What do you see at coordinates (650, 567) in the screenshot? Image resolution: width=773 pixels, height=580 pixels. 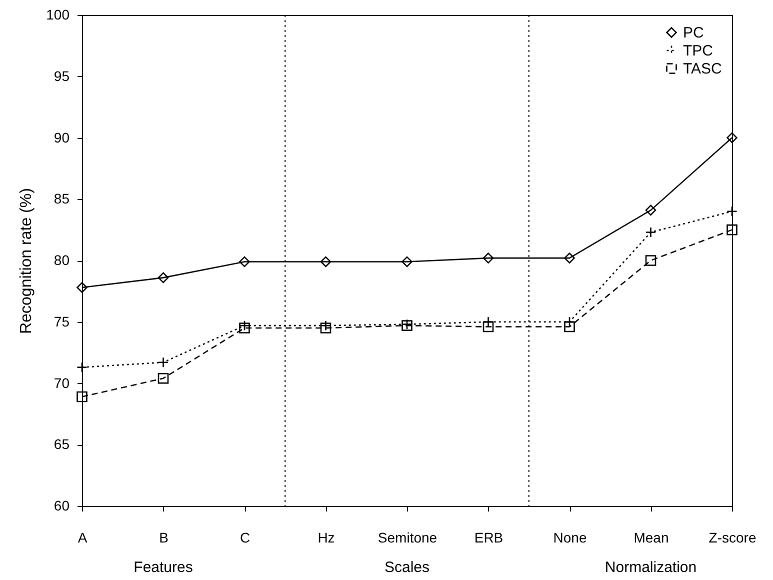 I see `text: Normalization` at bounding box center [650, 567].